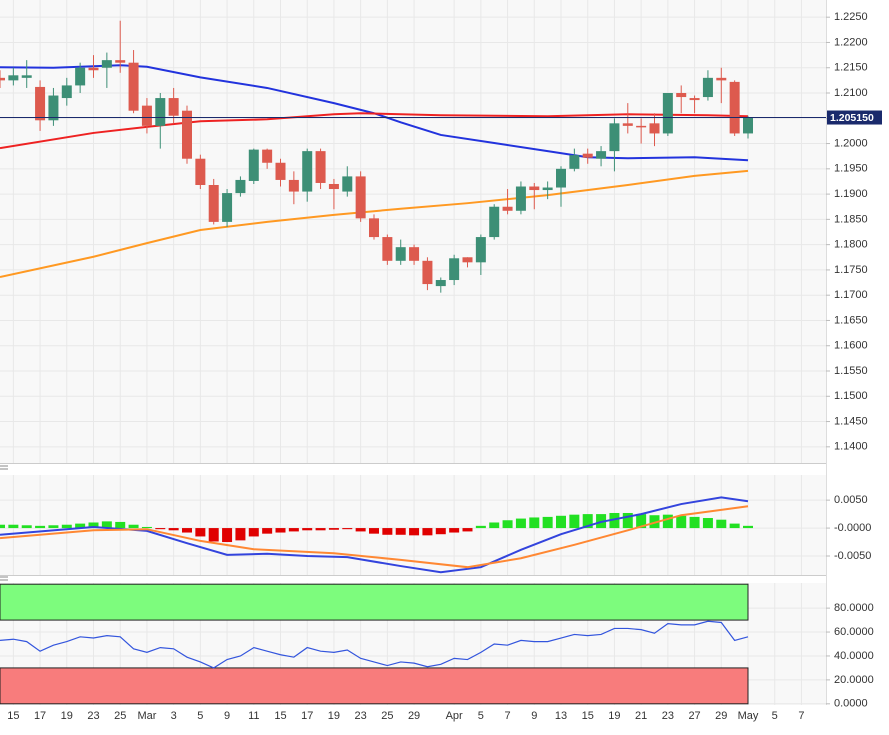 Image resolution: width=889 pixels, height=735 pixels. I want to click on price-label: 1.205150, so click(852, 118).